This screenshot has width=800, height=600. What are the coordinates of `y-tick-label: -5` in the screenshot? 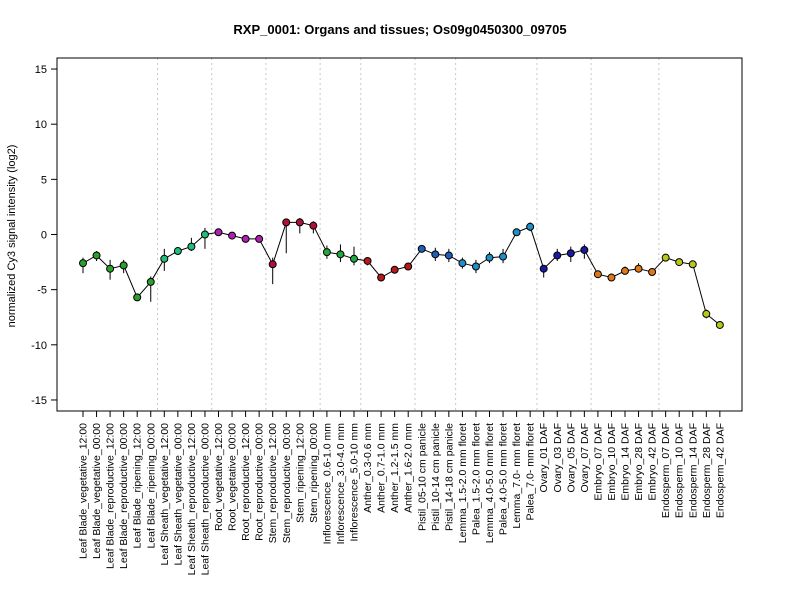 It's located at (42, 291).